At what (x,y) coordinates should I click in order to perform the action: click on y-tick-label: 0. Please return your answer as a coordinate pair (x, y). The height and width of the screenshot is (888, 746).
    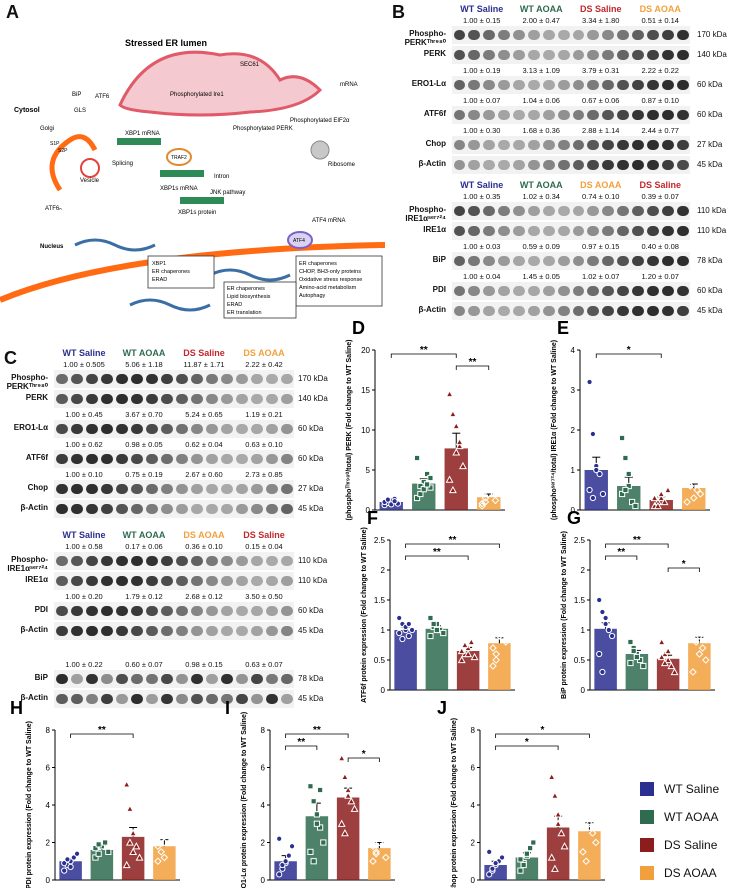
    Looking at the image, I should click on (48, 880).